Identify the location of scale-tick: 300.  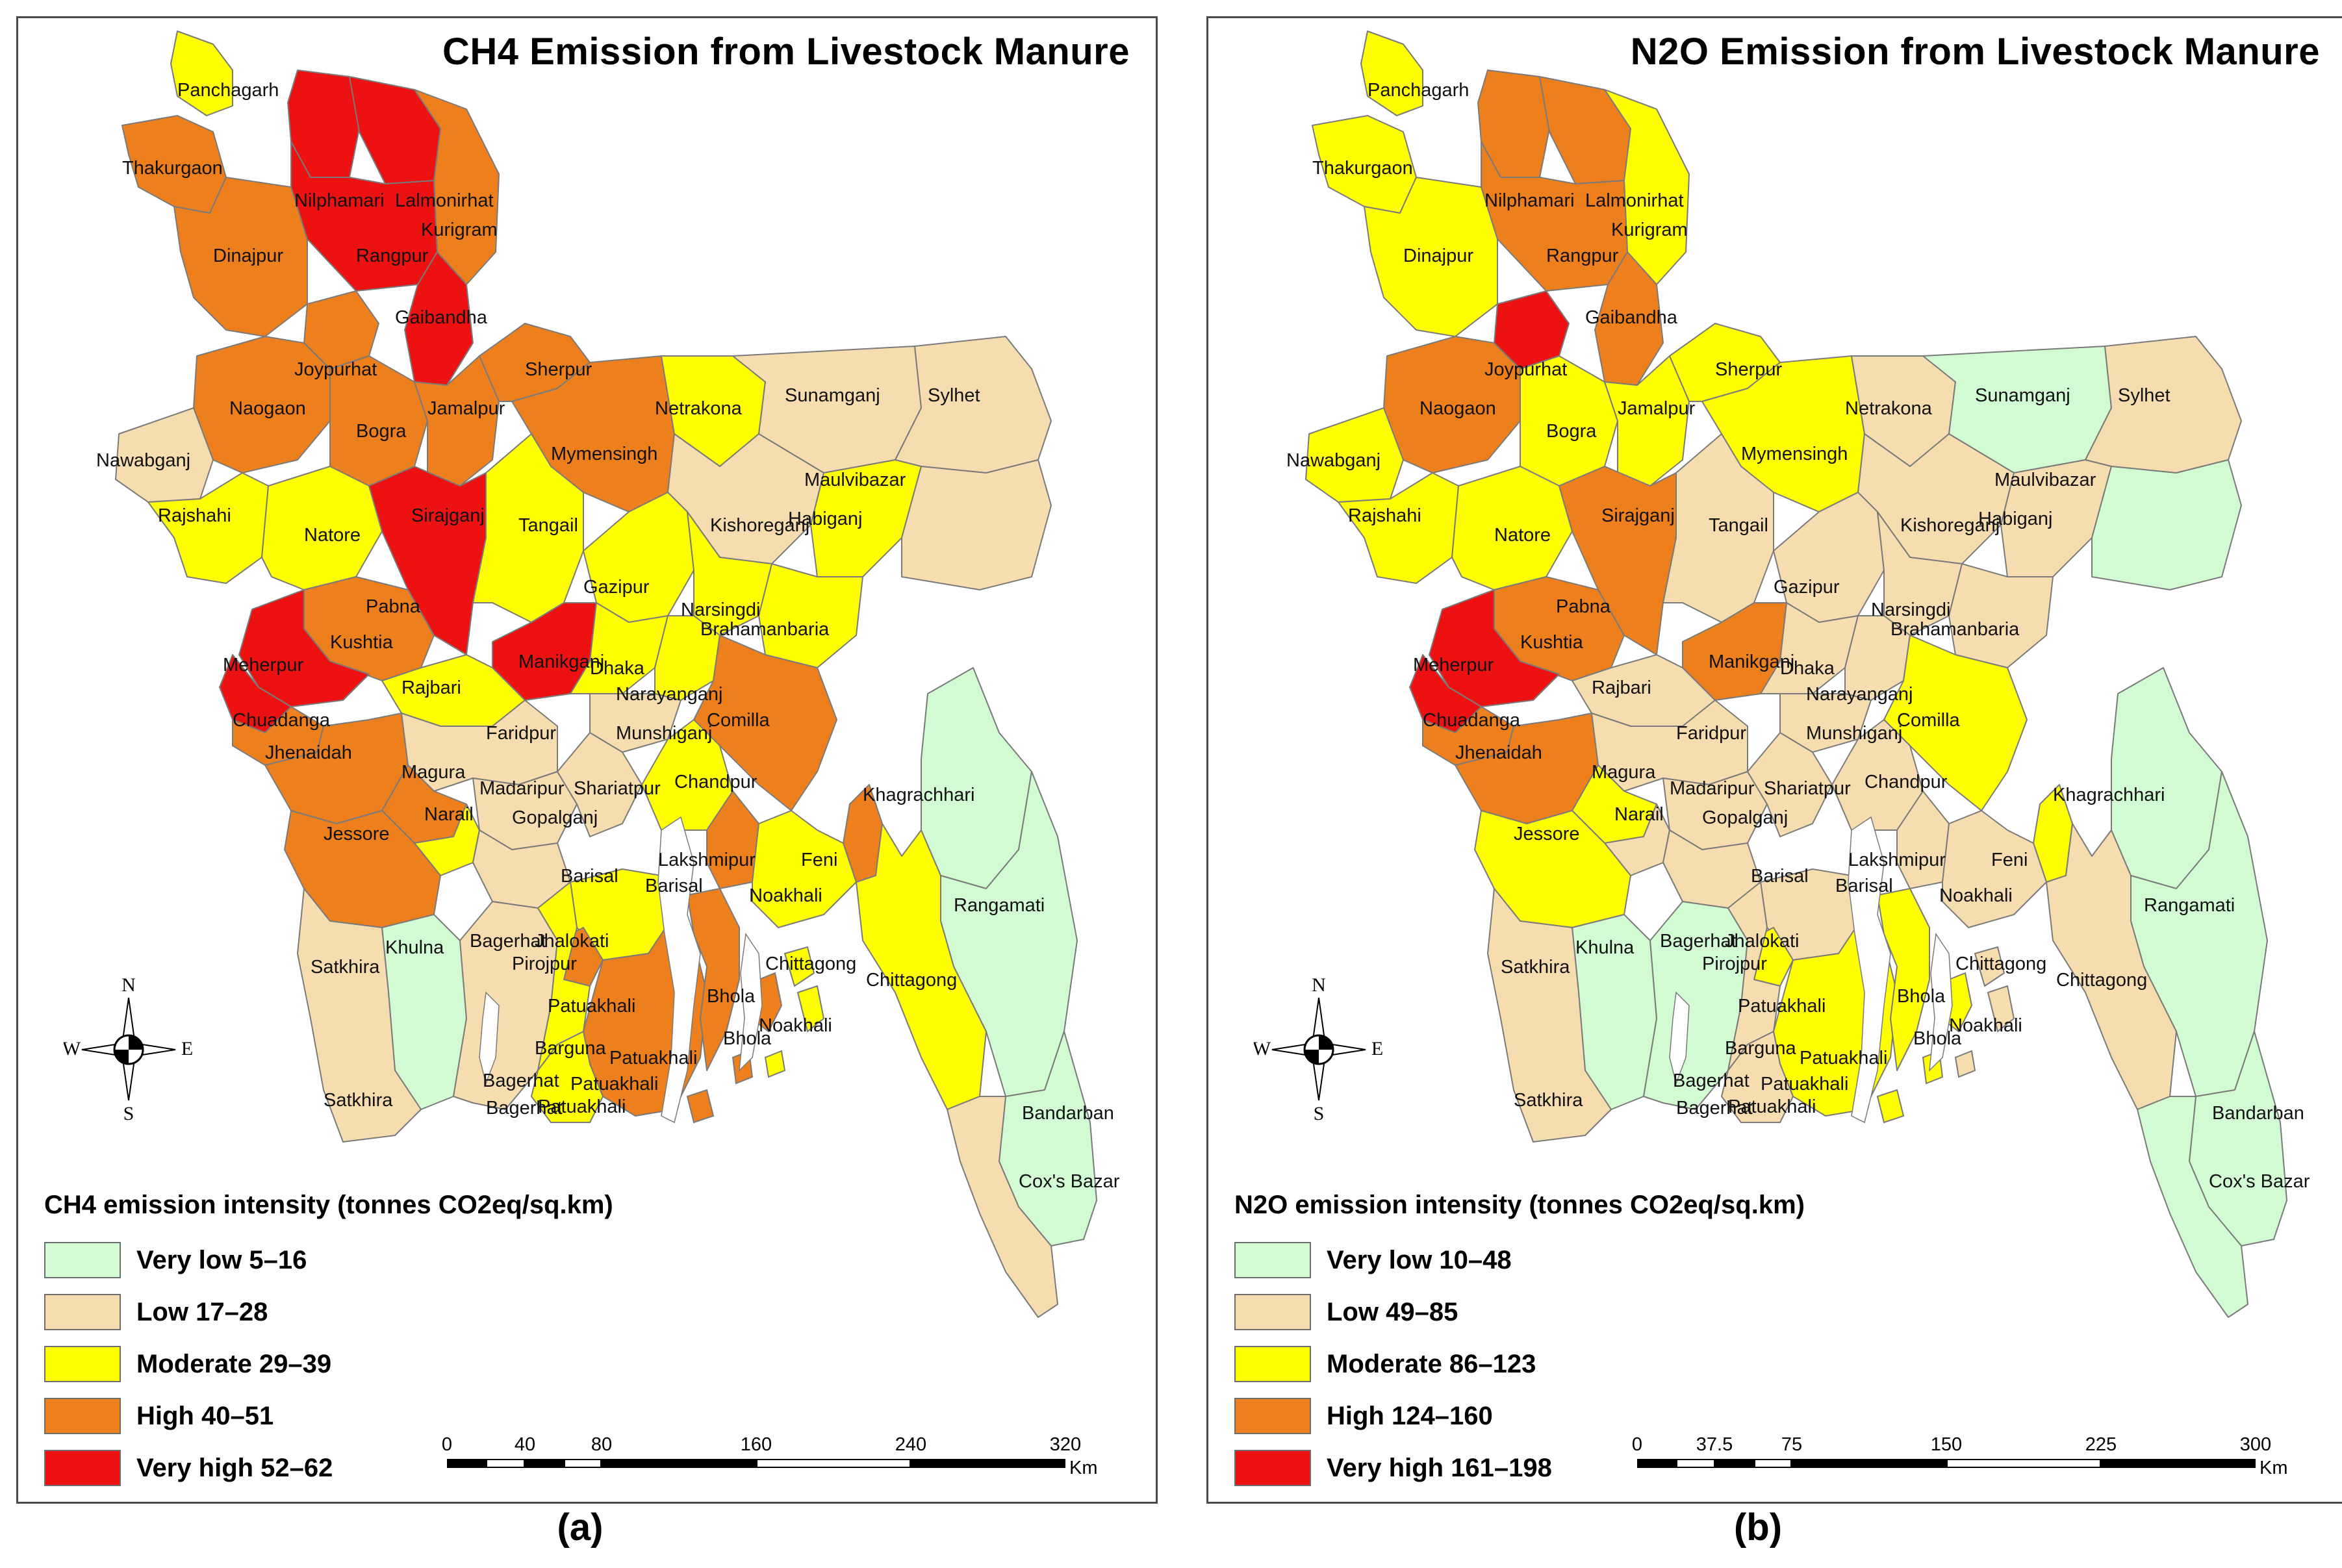
(2255, 1444).